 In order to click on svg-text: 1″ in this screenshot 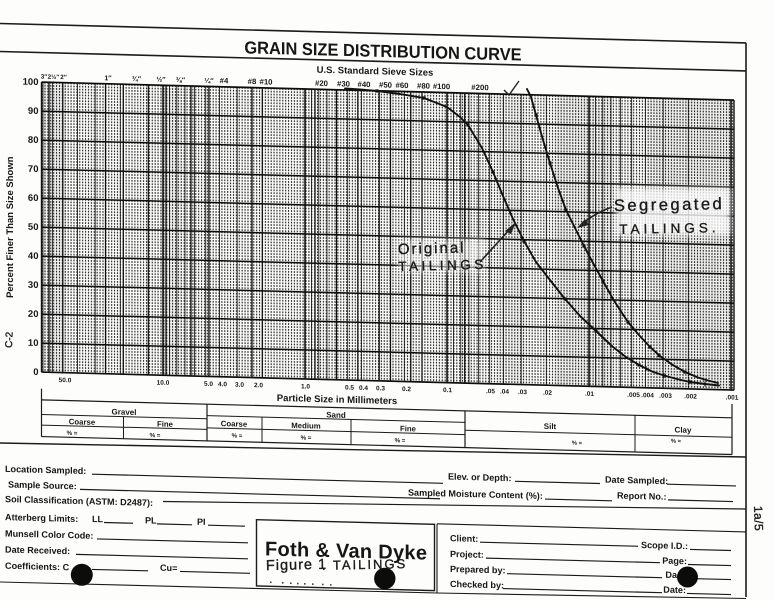, I will do `click(108, 78)`.